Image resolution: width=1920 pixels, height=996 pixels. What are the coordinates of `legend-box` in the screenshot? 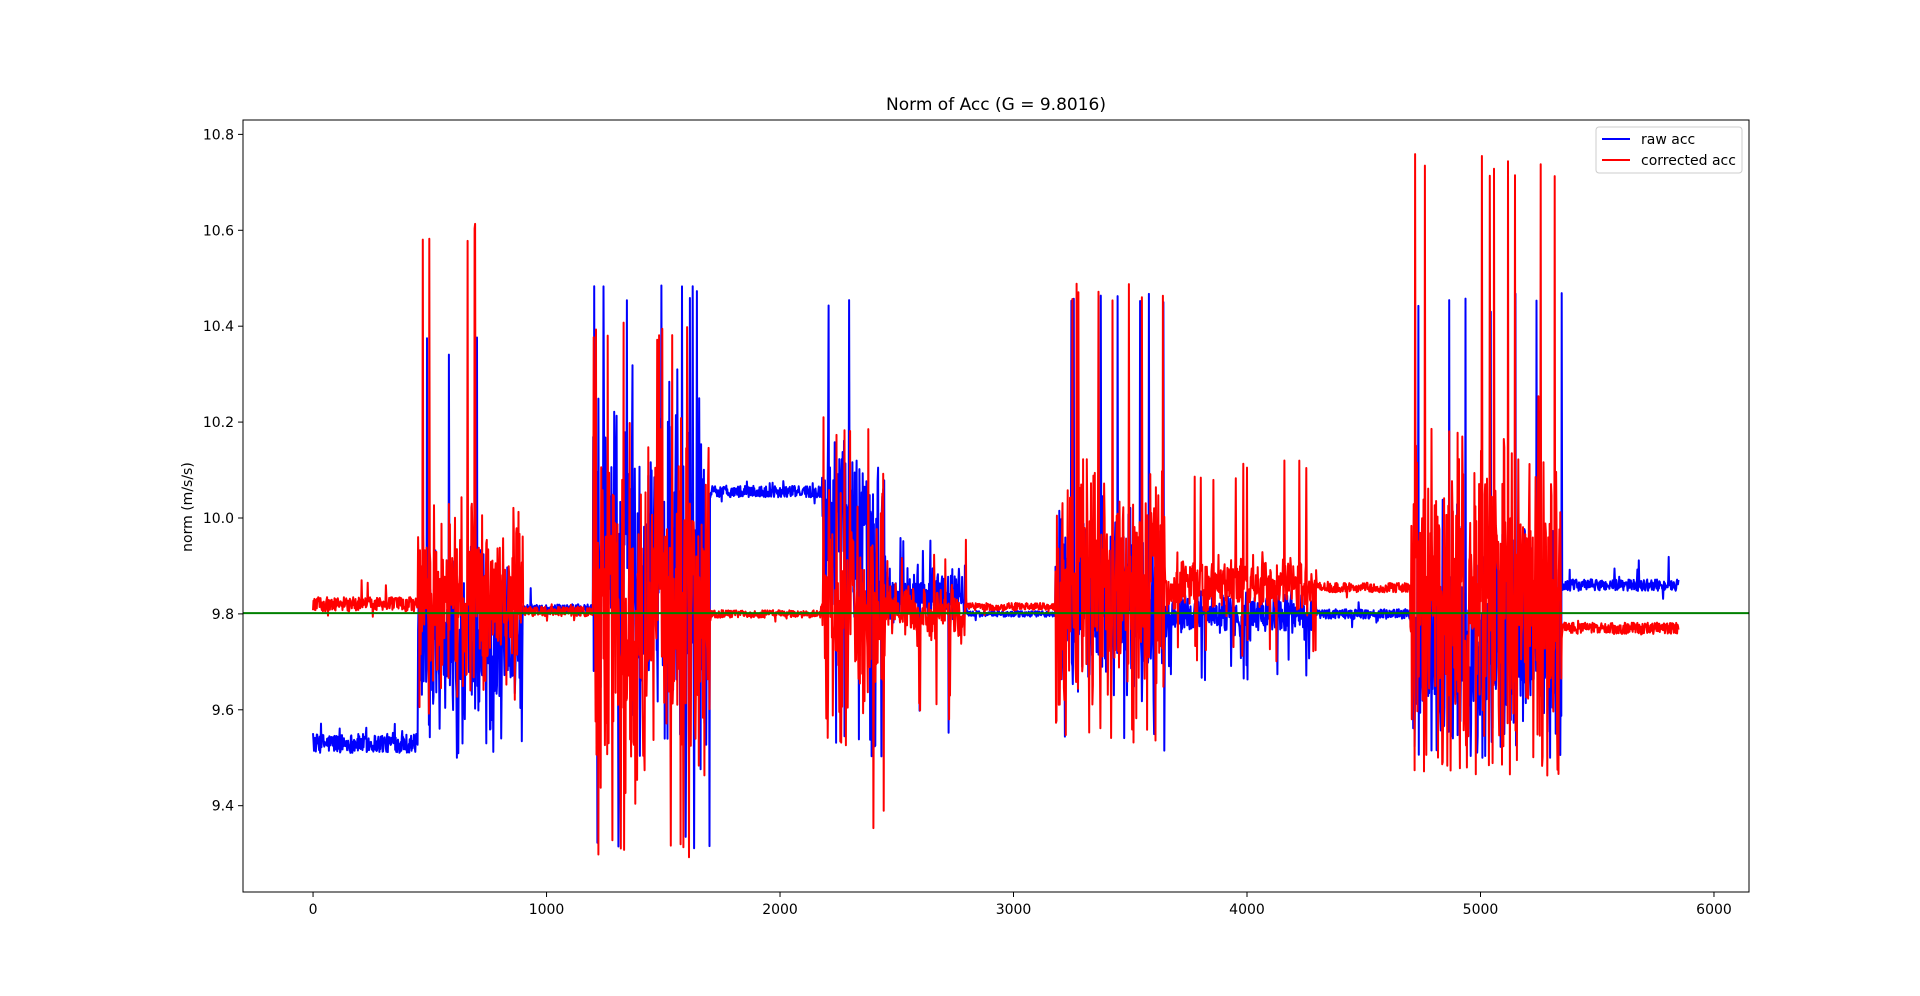 It's located at (1669, 150).